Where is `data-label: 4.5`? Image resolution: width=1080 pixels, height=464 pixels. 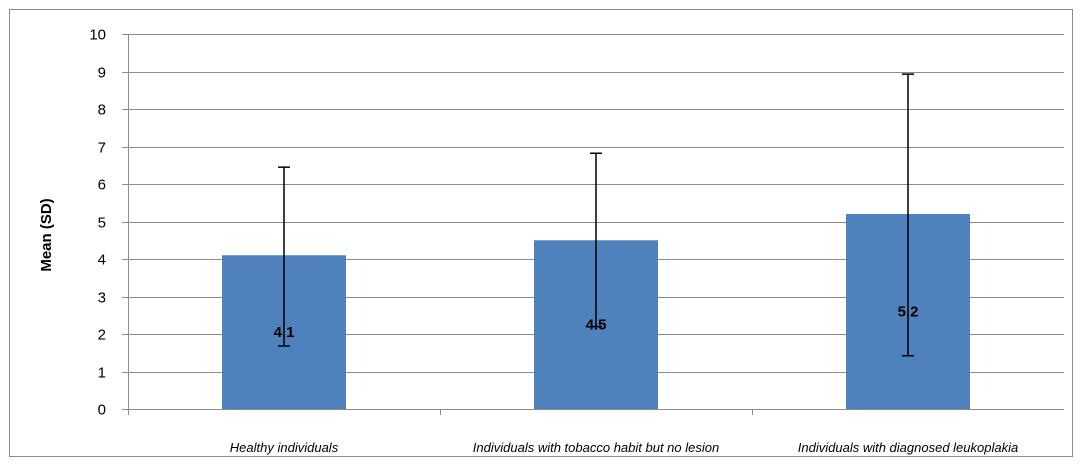
data-label: 4.5 is located at coordinates (596, 325).